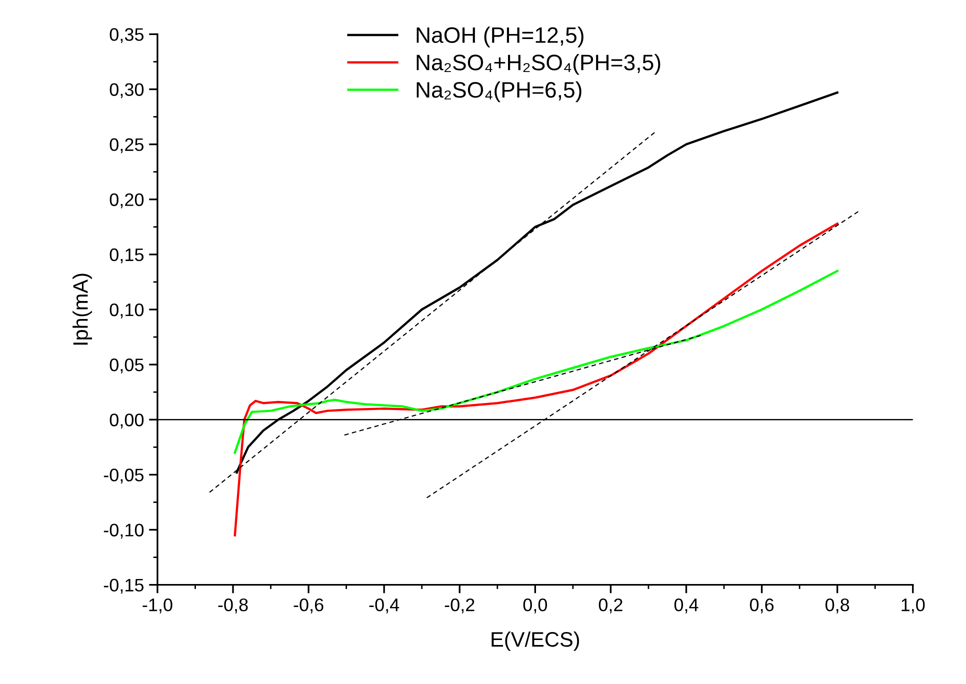 The height and width of the screenshot is (684, 966). Describe the element at coordinates (127, 200) in the screenshot. I see `y-tick-label: 0,20` at that location.